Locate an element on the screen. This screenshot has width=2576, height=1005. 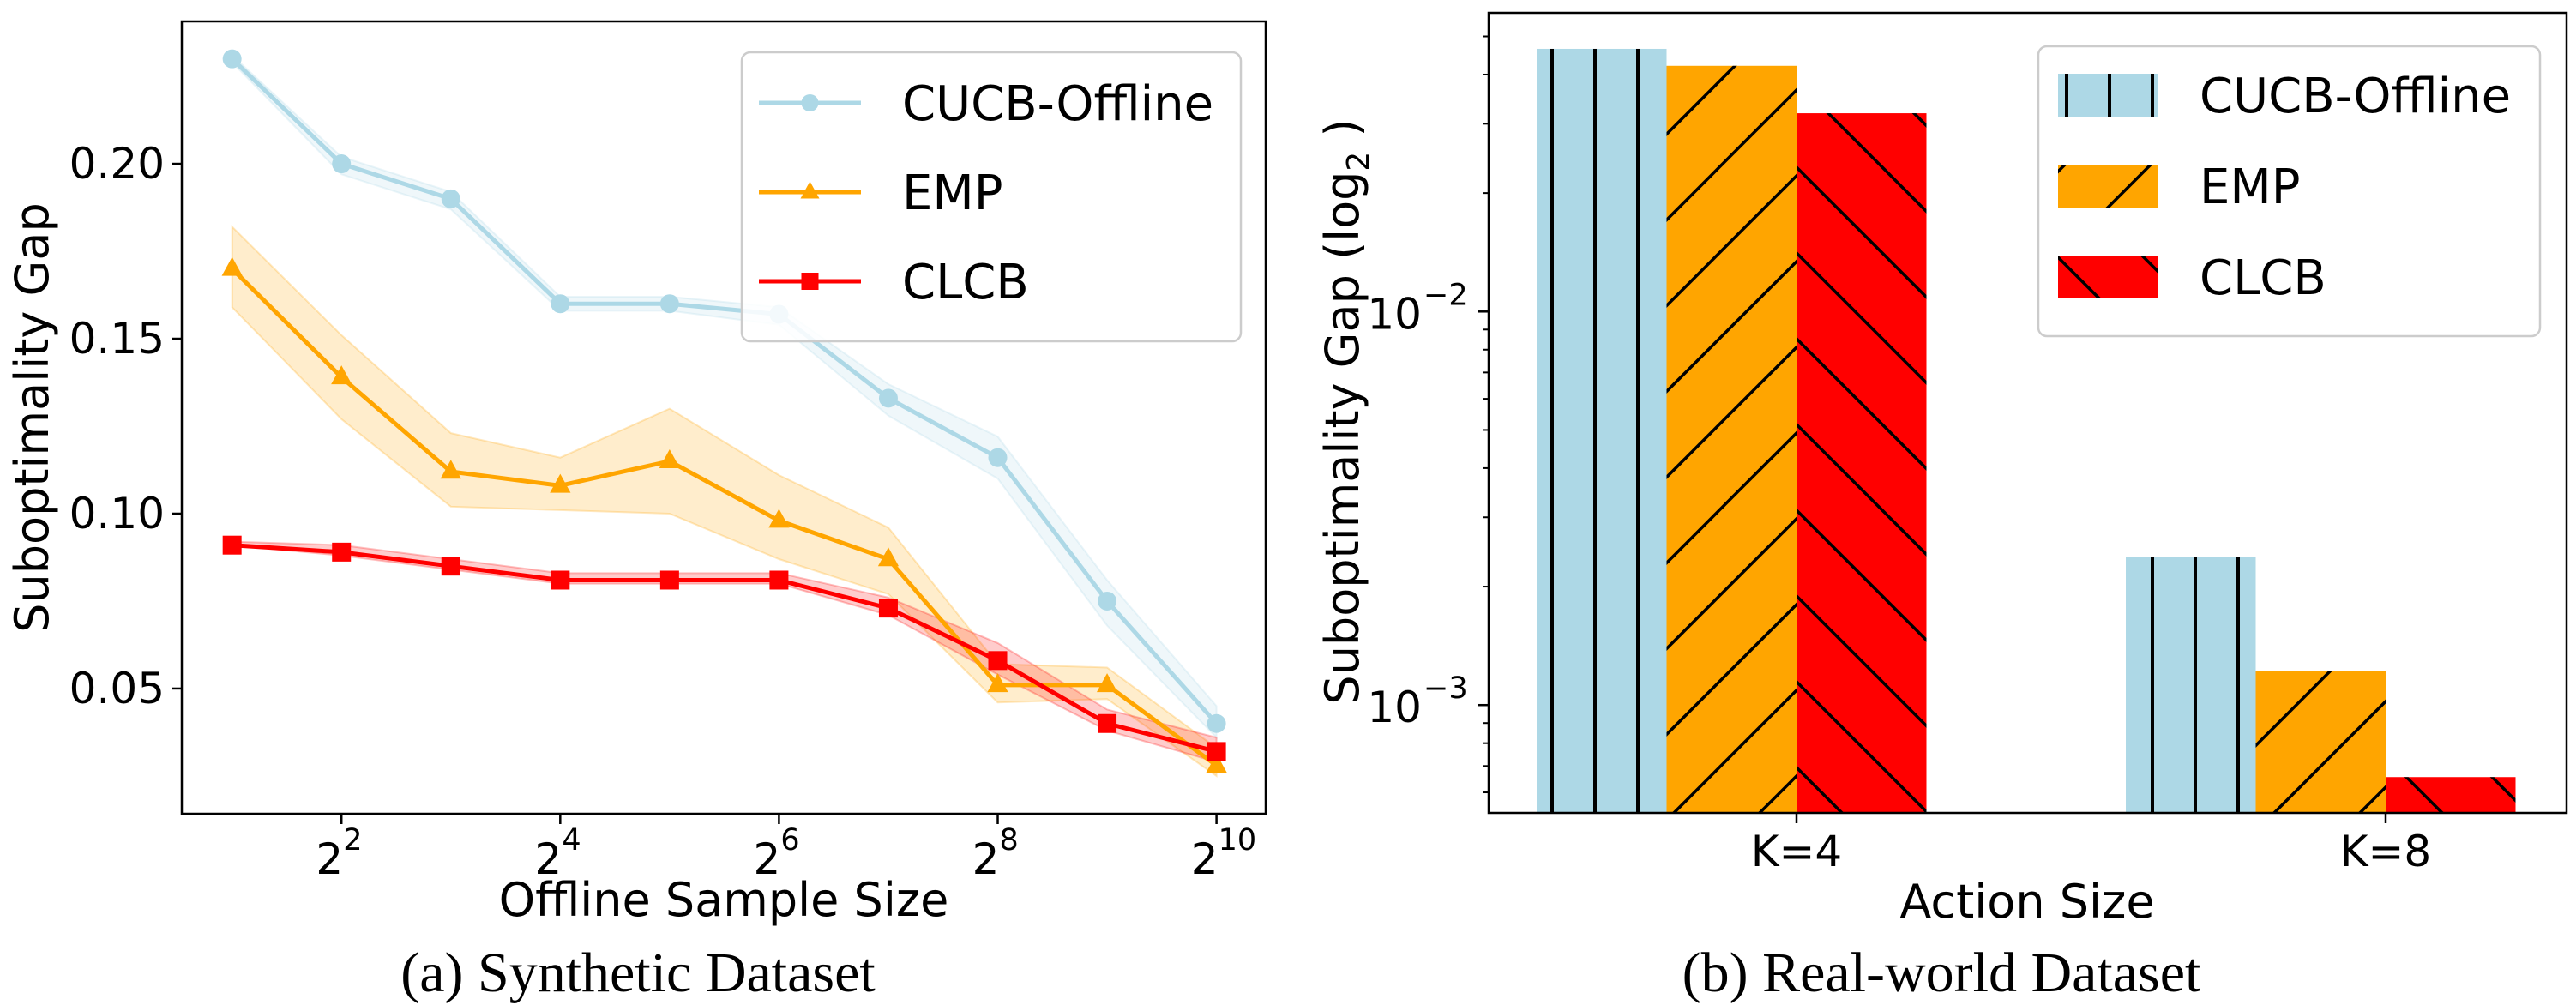
x-axis-label: Action Size is located at coordinates (2027, 902).